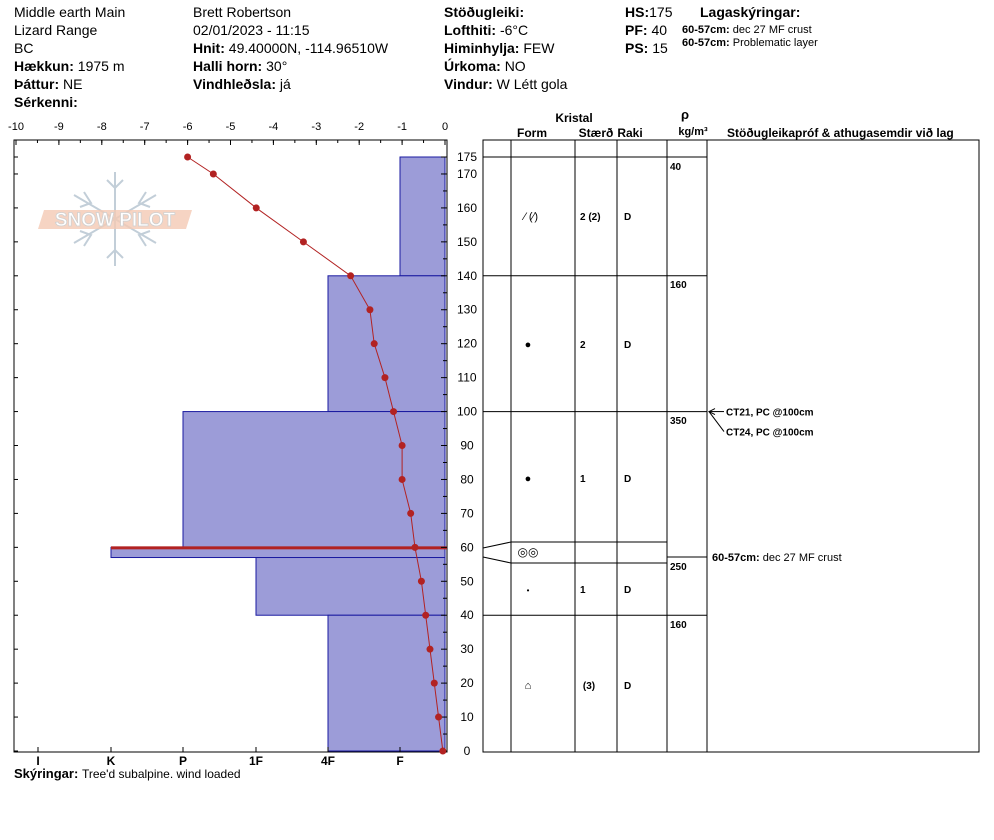 The image size is (994, 840). Describe the element at coordinates (242, 12) in the screenshot. I see `observer: Brett Robertson` at that location.